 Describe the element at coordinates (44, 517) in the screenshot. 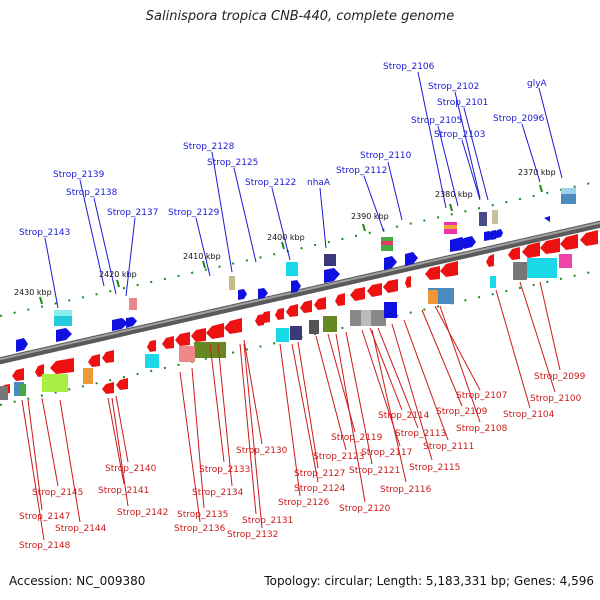

I see `gene-label: Strop_2147` at that location.